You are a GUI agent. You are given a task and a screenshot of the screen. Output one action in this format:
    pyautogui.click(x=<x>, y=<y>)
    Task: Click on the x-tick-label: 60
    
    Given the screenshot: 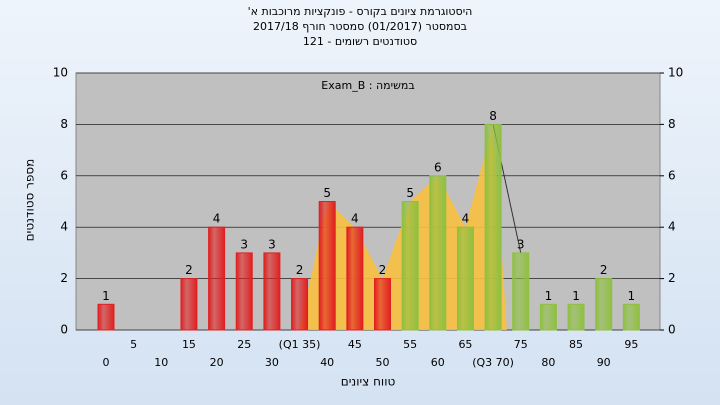 What is the action you would take?
    pyautogui.click(x=438, y=362)
    